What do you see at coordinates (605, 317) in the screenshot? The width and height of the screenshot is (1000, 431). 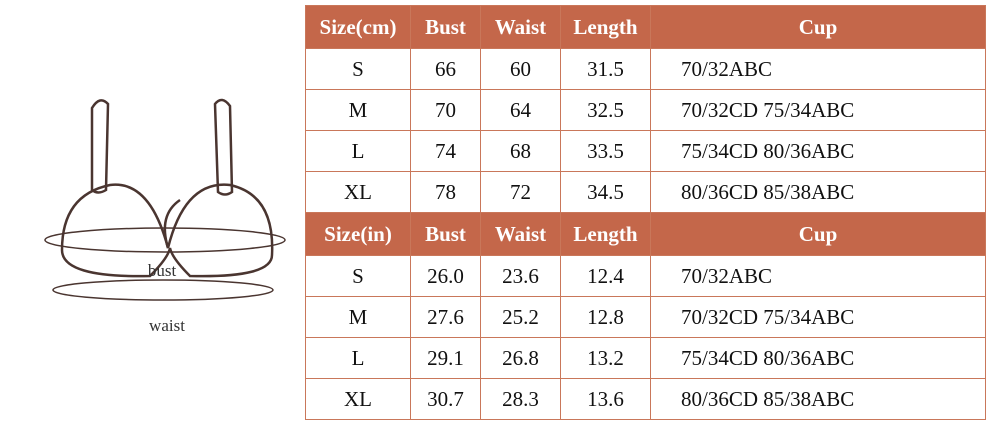 I see `table-cell: 12.8` at bounding box center [605, 317].